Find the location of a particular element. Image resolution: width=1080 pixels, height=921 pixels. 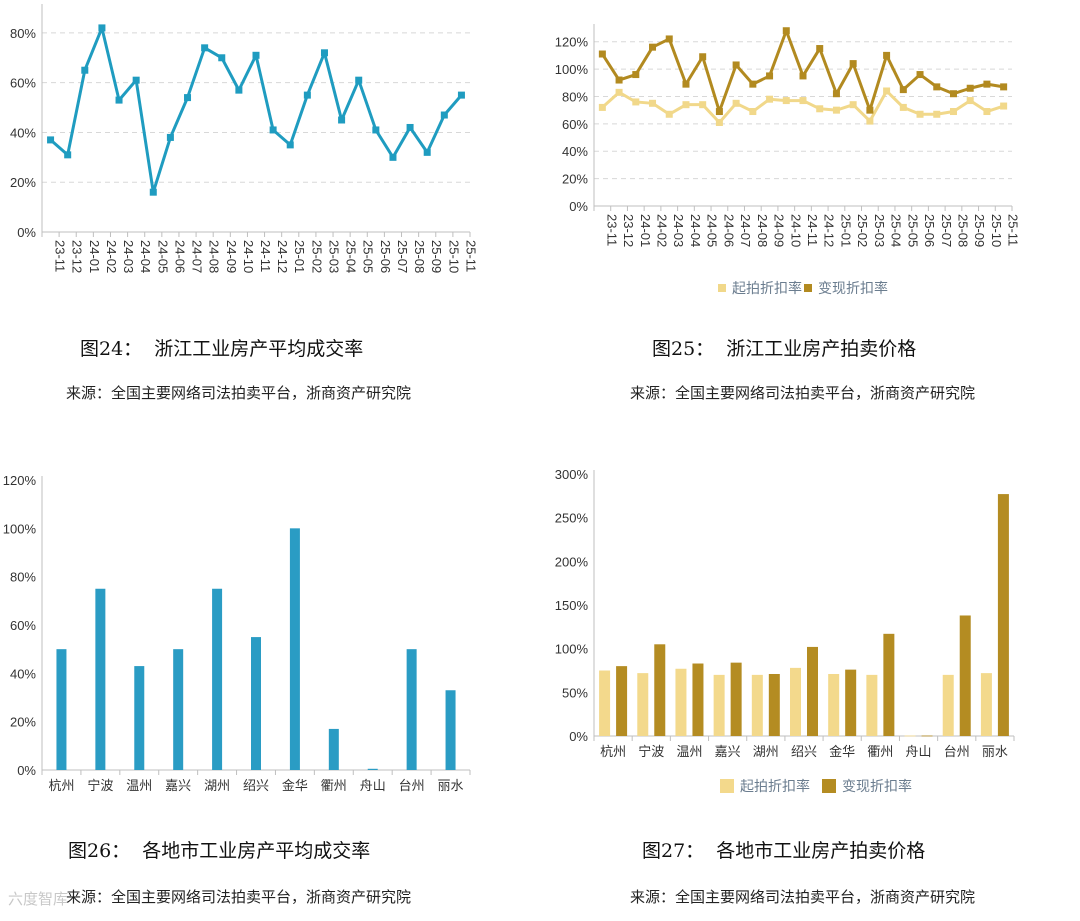

y-tick-label: 50% is located at coordinates (575, 692).